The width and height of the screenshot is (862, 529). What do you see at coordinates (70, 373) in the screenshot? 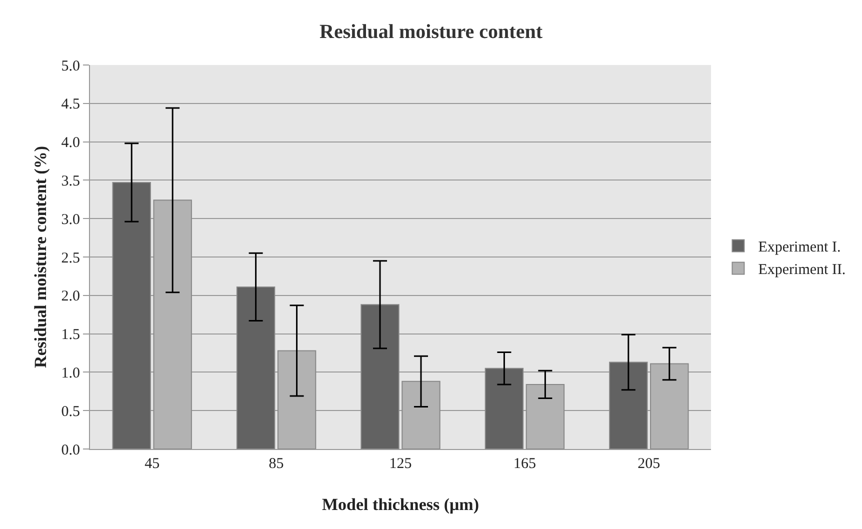
I see `y-tick-label: 1.0` at bounding box center [70, 373].